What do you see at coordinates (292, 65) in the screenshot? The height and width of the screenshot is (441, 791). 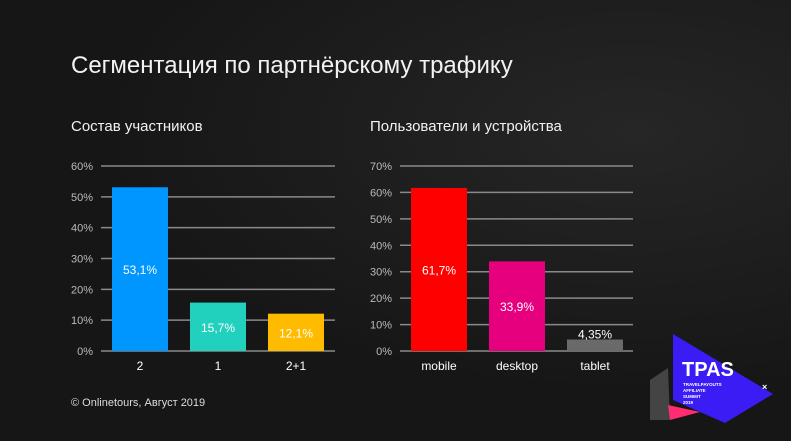 I see `page-title: Сегментация по партнёрскому трафику` at bounding box center [292, 65].